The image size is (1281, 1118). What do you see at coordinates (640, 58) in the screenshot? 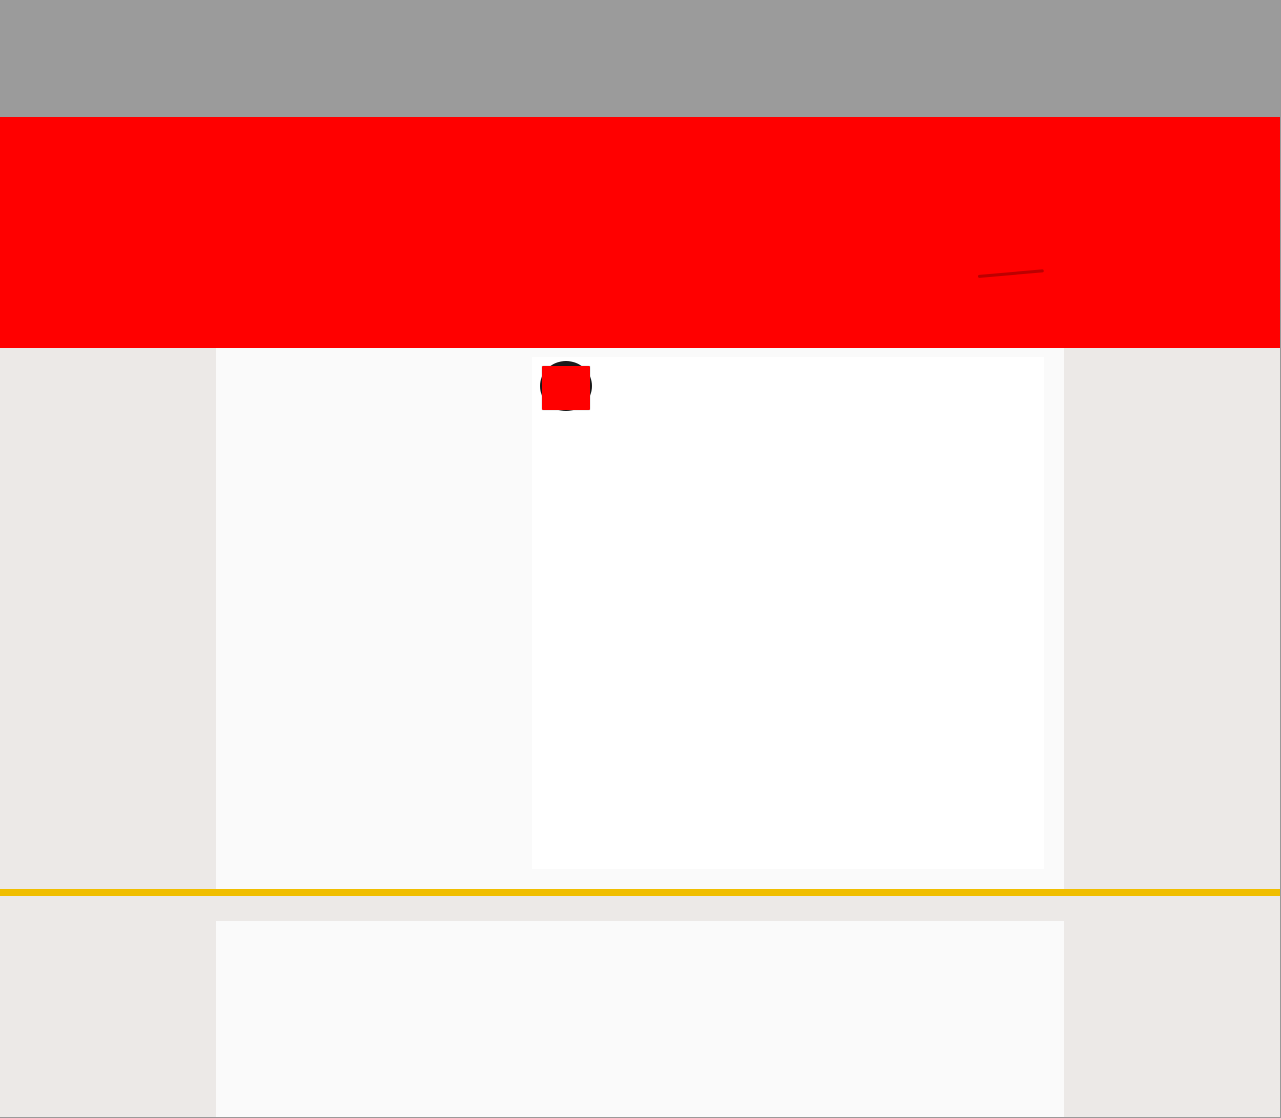
I see `top-bar` at bounding box center [640, 58].